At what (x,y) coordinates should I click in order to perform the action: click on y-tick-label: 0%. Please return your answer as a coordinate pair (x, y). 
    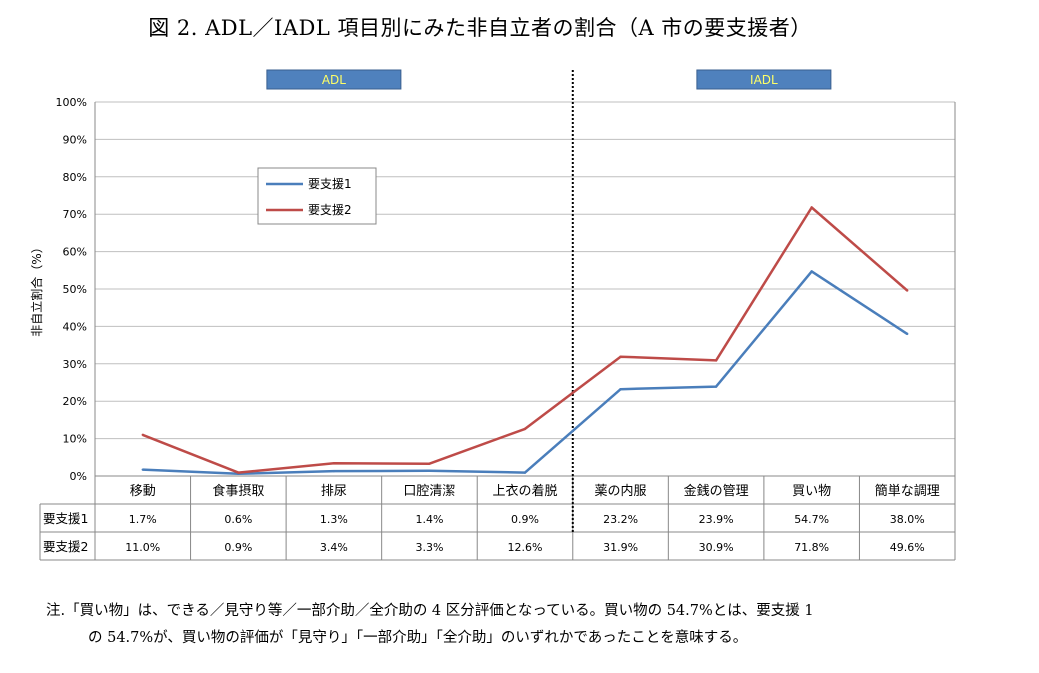
    Looking at the image, I should click on (78, 476).